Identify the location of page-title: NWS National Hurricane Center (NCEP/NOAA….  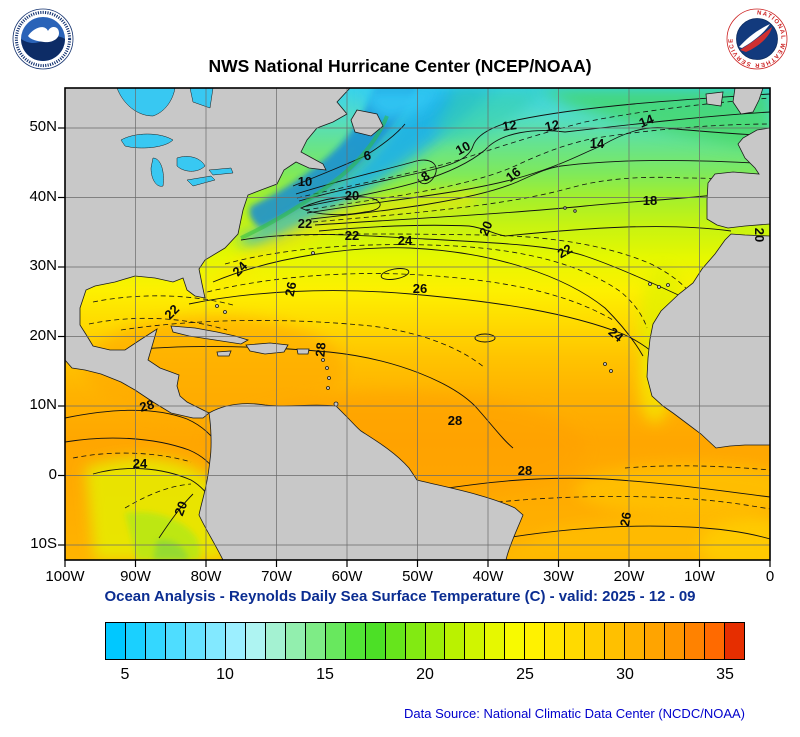
(400, 66).